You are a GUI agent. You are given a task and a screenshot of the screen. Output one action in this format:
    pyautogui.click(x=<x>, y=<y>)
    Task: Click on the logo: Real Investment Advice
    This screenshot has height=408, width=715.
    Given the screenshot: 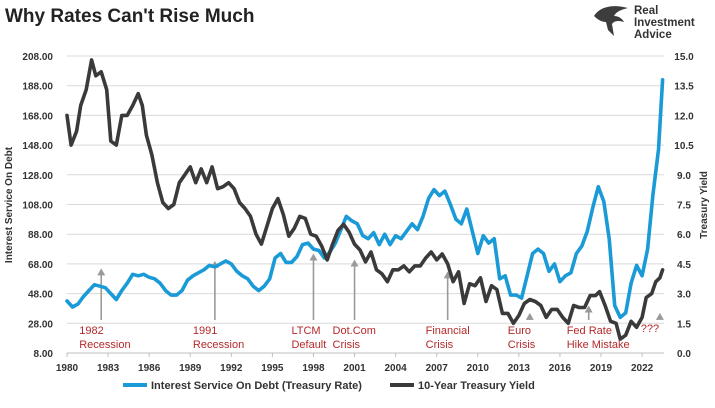 What is the action you would take?
    pyautogui.click(x=651, y=22)
    